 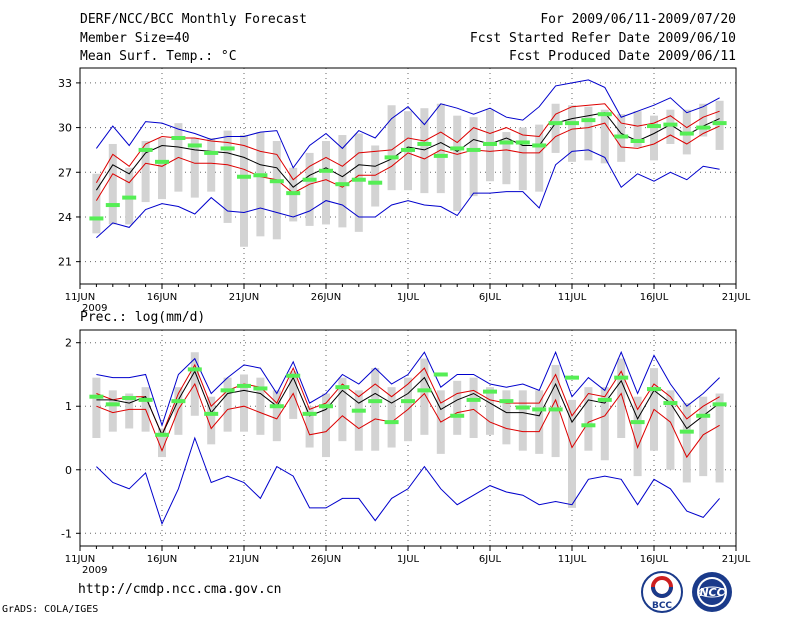 What do you see at coordinates (80, 559) in the screenshot?
I see `x-tick-label: 11JUN` at bounding box center [80, 559].